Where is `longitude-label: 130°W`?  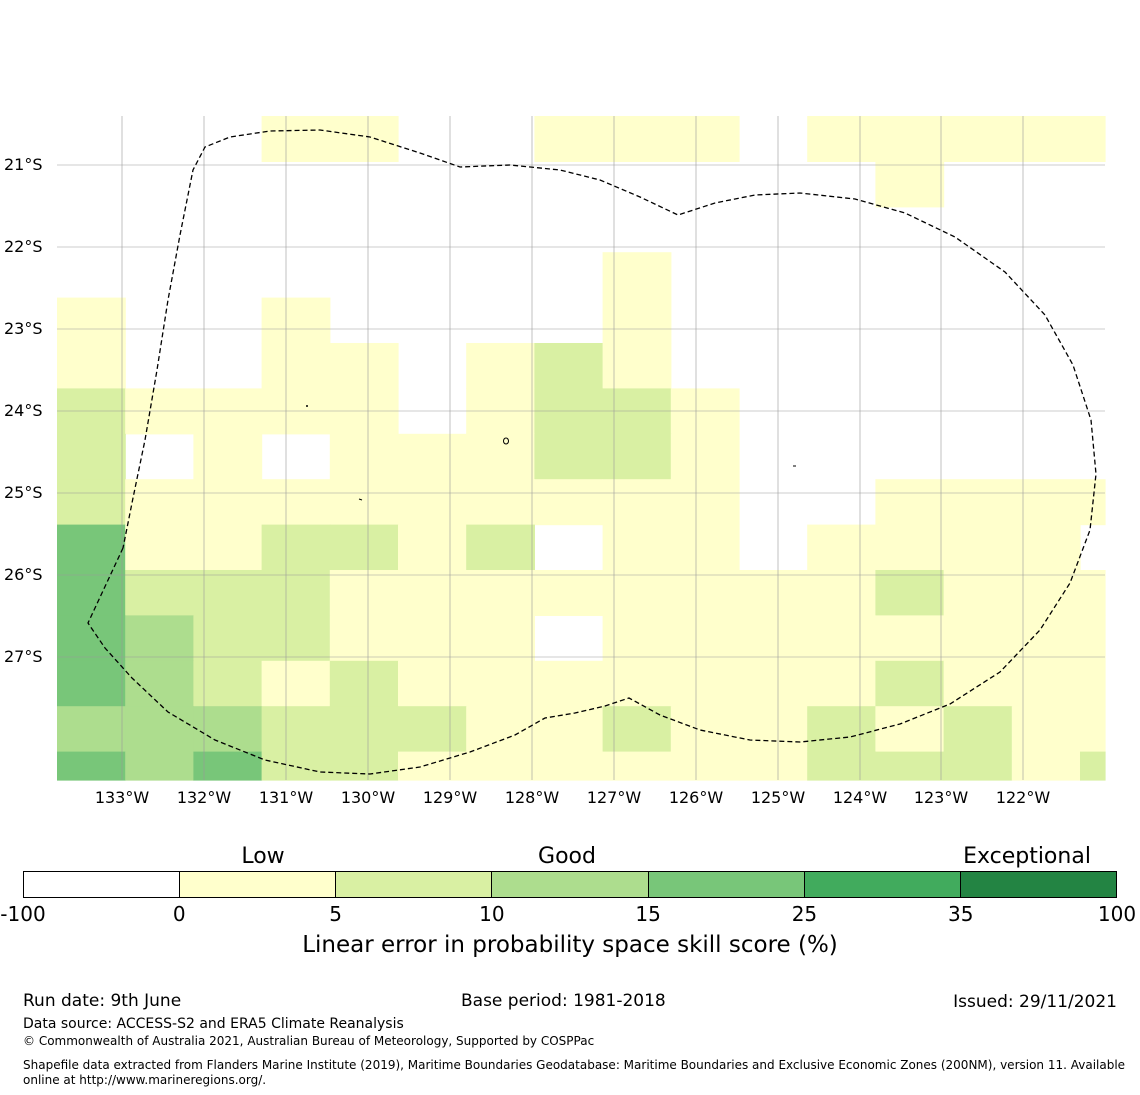
longitude-label: 130°W is located at coordinates (368, 797).